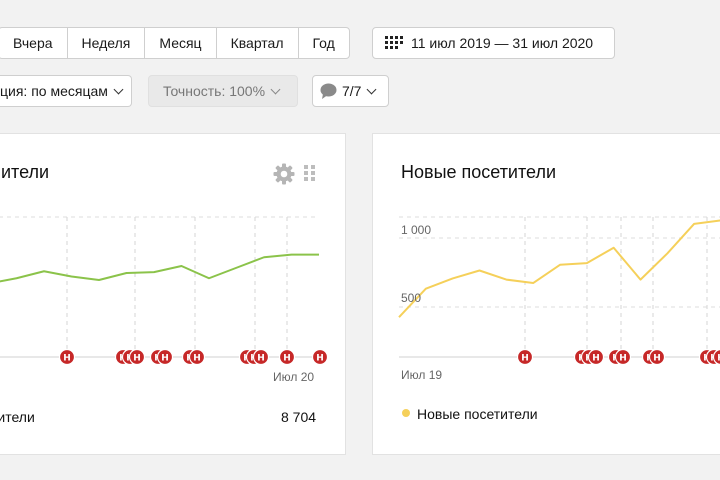 The image size is (720, 480). I want to click on series-total: 8 704, so click(299, 417).